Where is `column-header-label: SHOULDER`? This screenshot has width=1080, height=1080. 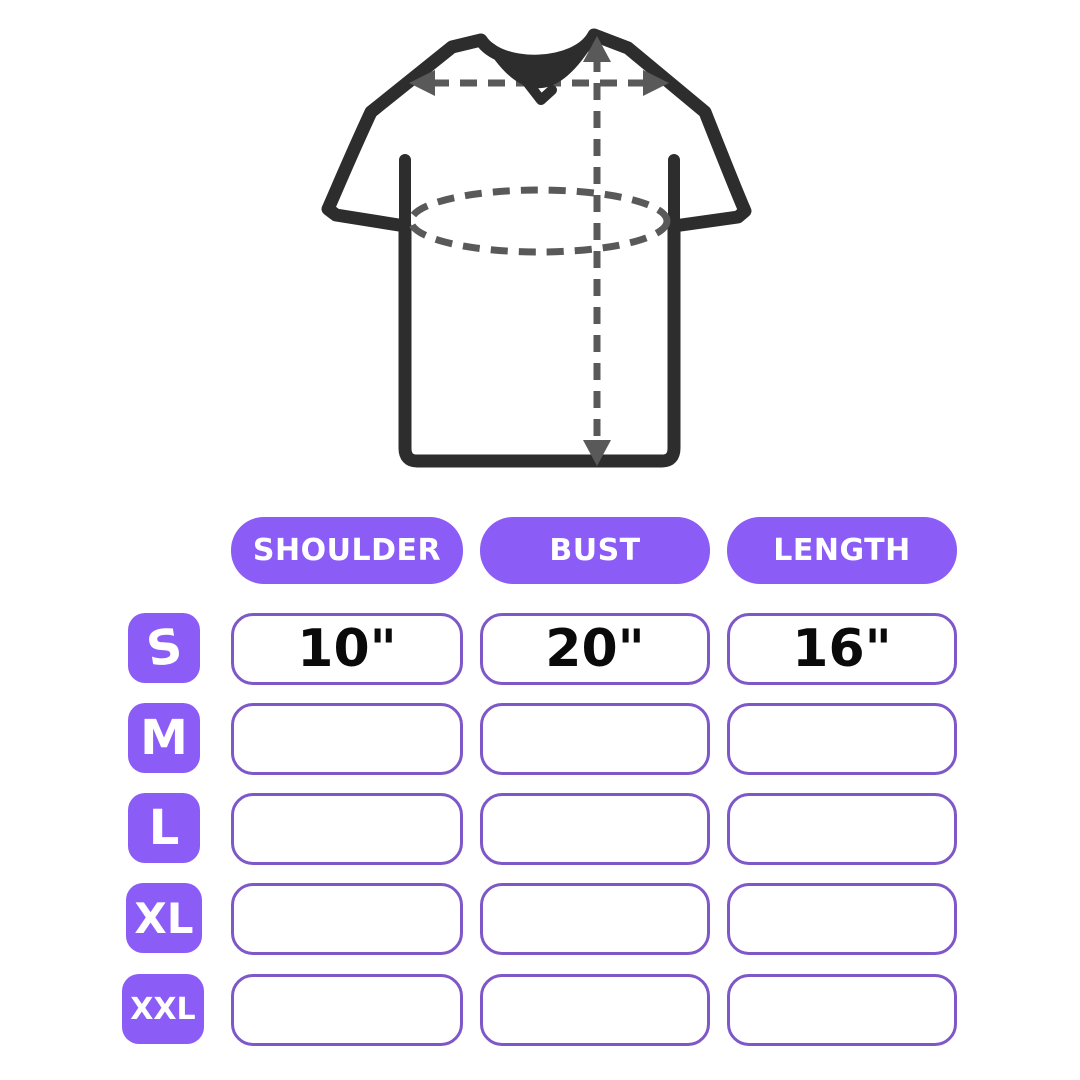
column-header-label: SHOULDER is located at coordinates (347, 550).